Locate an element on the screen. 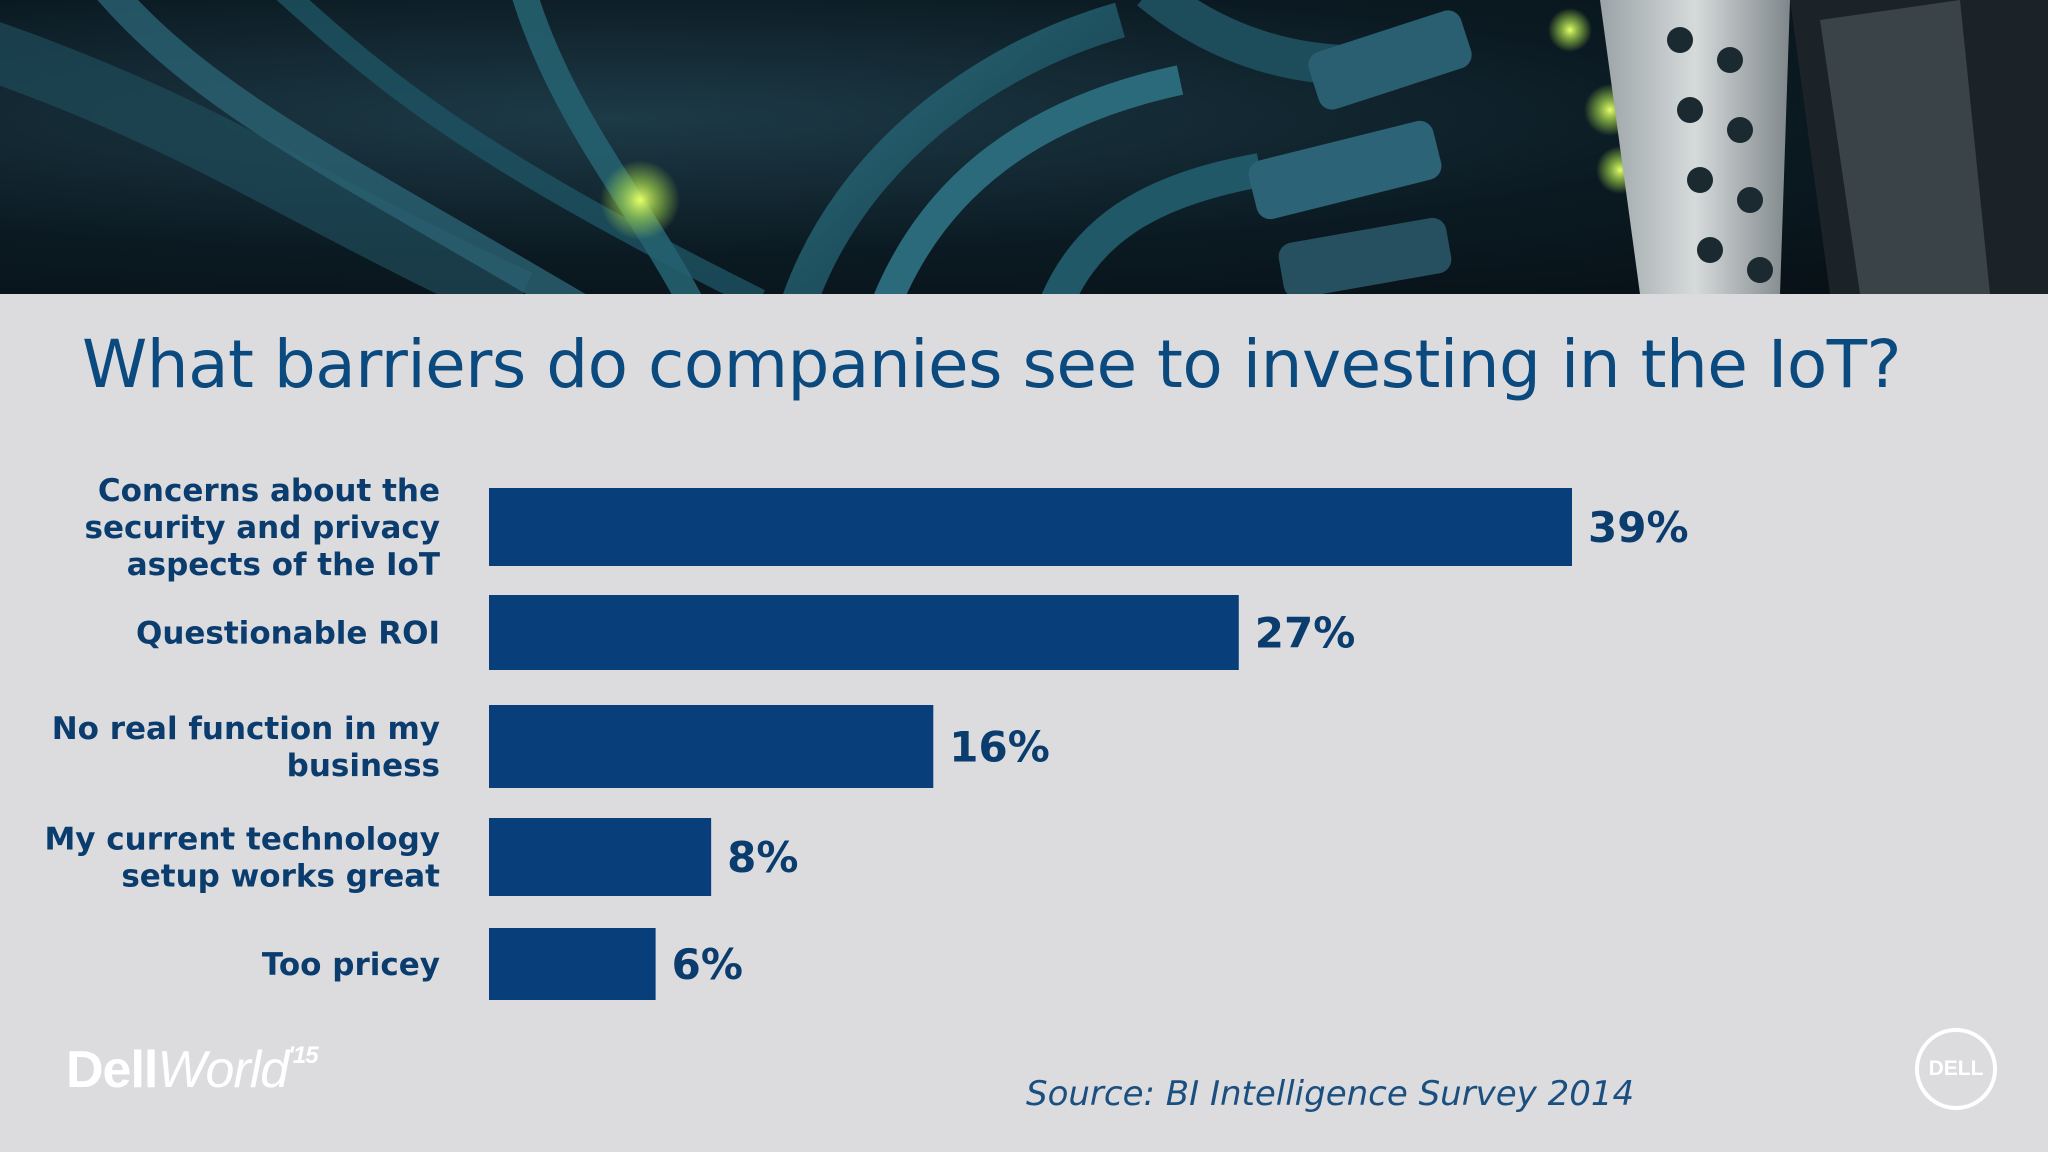 Image resolution: width=2048 pixels, height=1152 pixels. source-note: Source: BI Intelligence Survey 2014 is located at coordinates (1330, 1094).